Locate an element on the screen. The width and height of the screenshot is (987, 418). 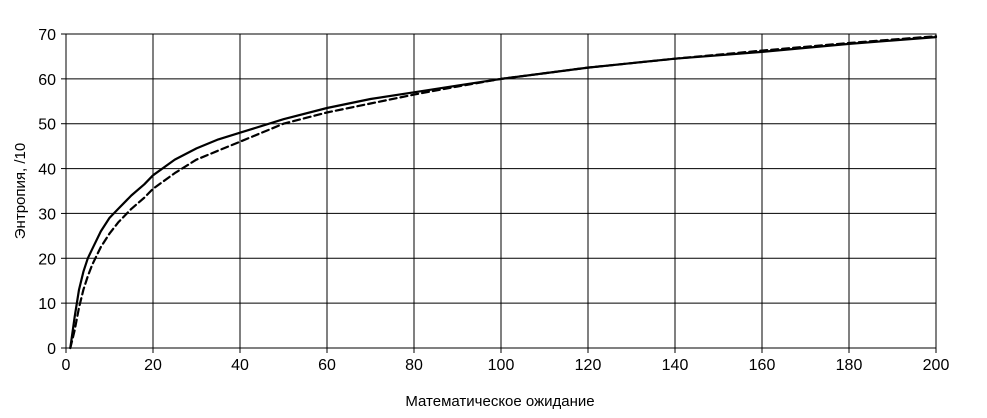
x-tick-label: 200 is located at coordinates (936, 365).